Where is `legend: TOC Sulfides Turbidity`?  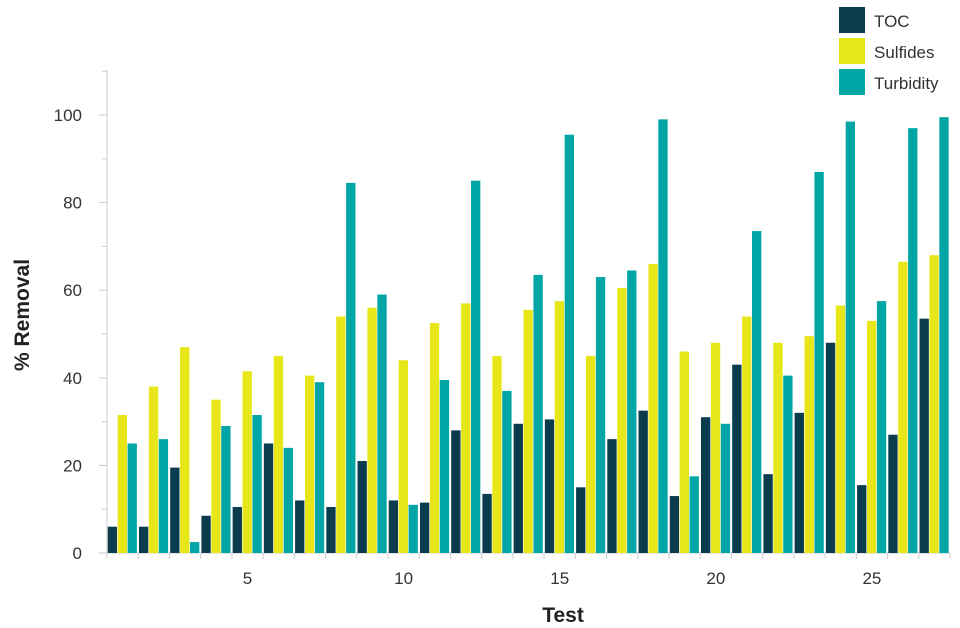 legend: TOC Sulfides Turbidity is located at coordinates (889, 51).